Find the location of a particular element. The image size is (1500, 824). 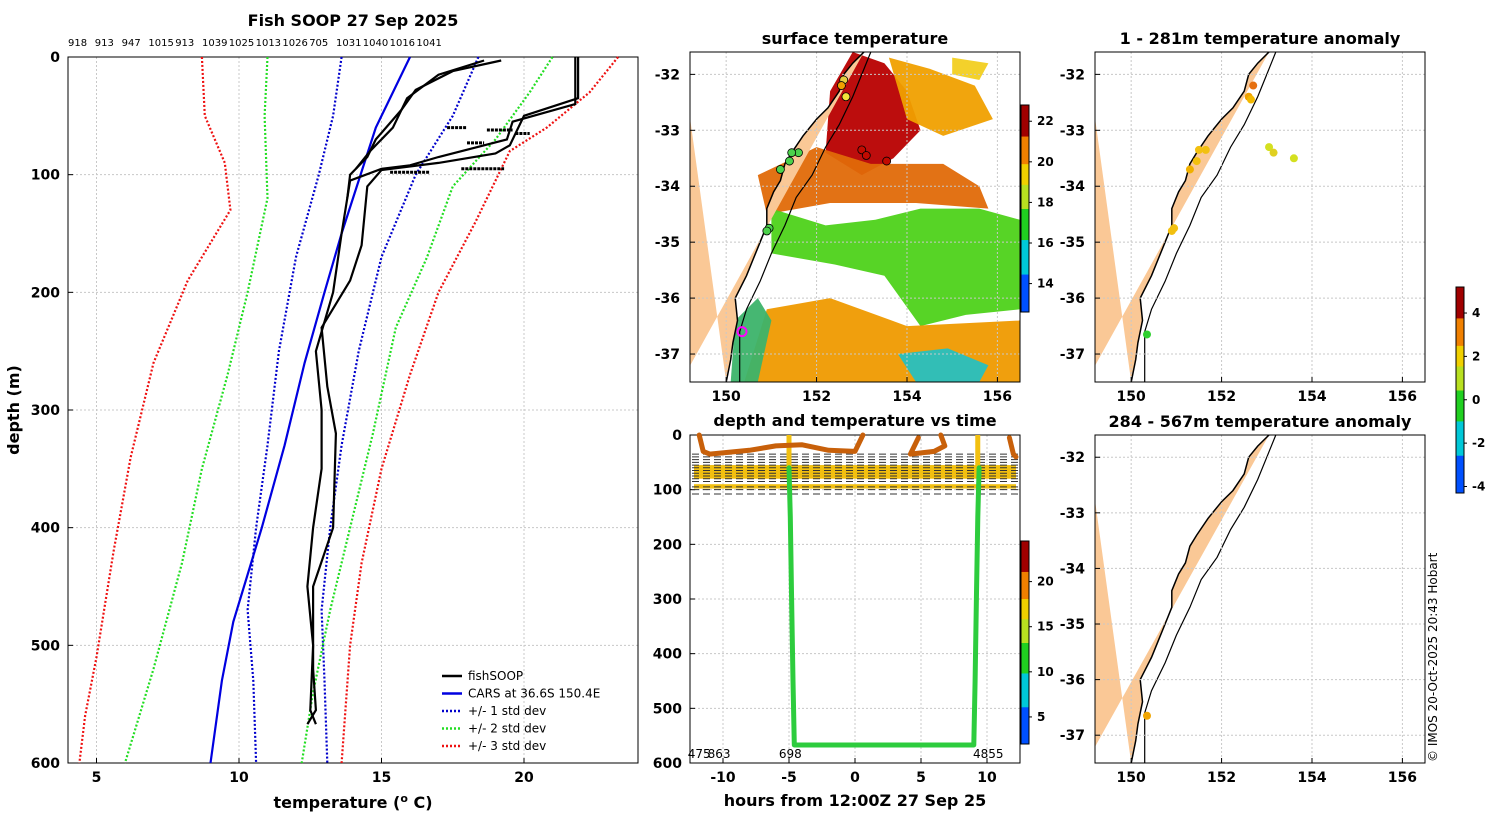

legend-label: +/- 3 std dev is located at coordinates (507, 746).